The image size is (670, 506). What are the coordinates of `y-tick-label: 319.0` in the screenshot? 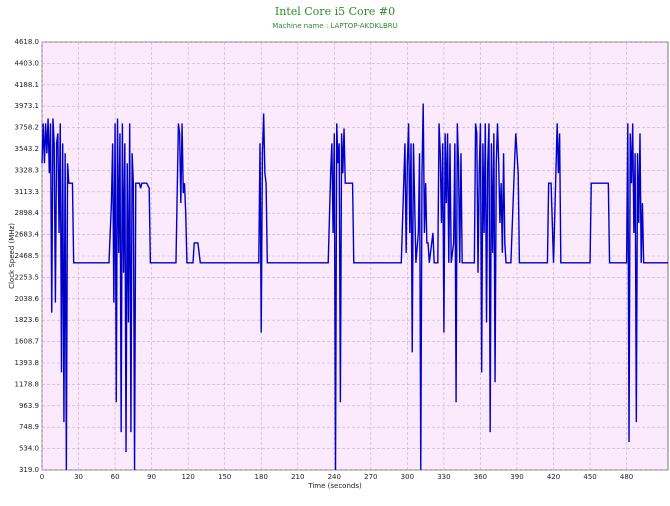 It's located at (29, 470).